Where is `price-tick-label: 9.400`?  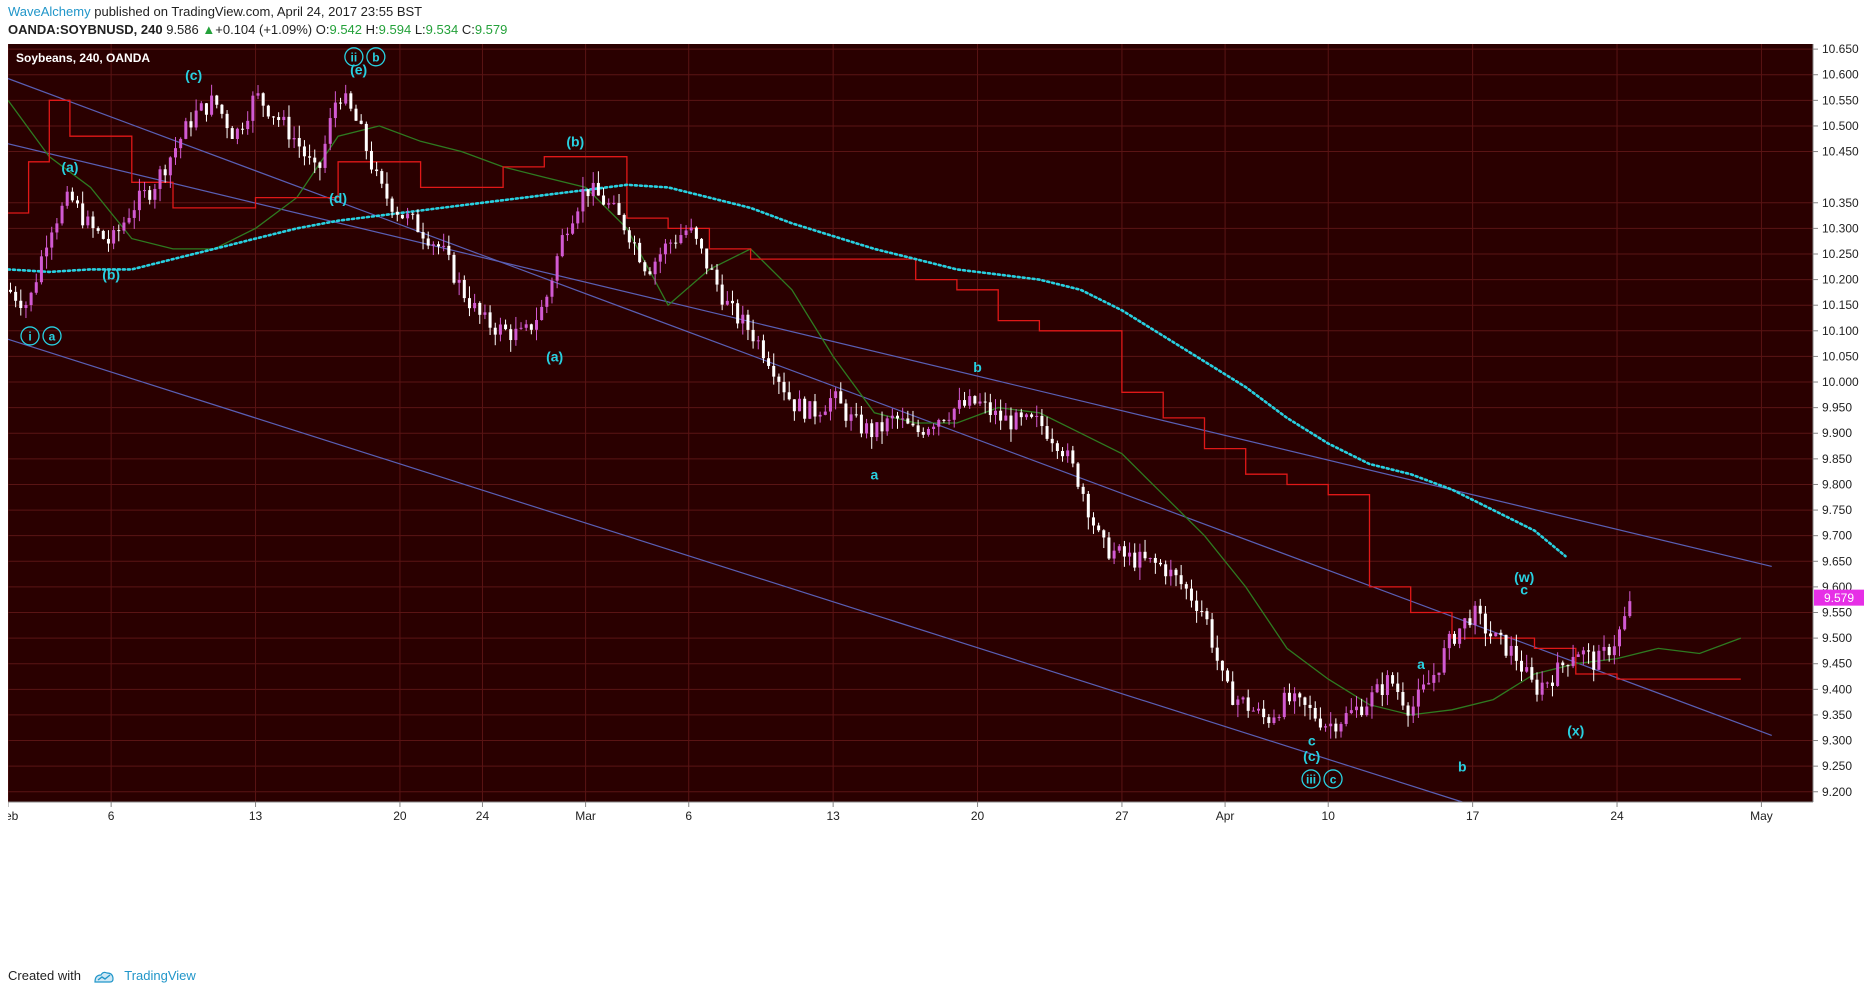 price-tick-label: 9.400 is located at coordinates (1837, 689).